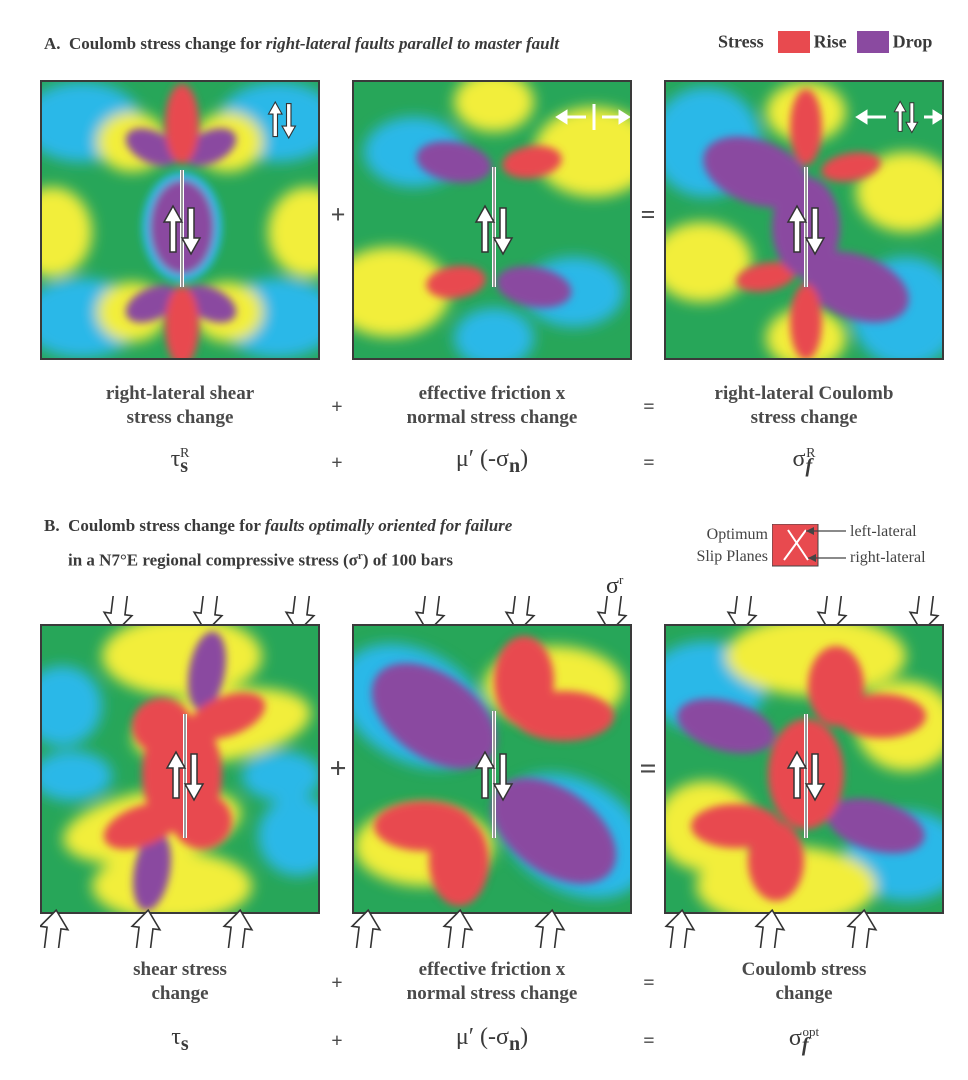 Image resolution: width=968 pixels, height=1080 pixels. I want to click on section-b-title-line2-text: in a N7°E regional compressive stress (σ, so click(213, 560).